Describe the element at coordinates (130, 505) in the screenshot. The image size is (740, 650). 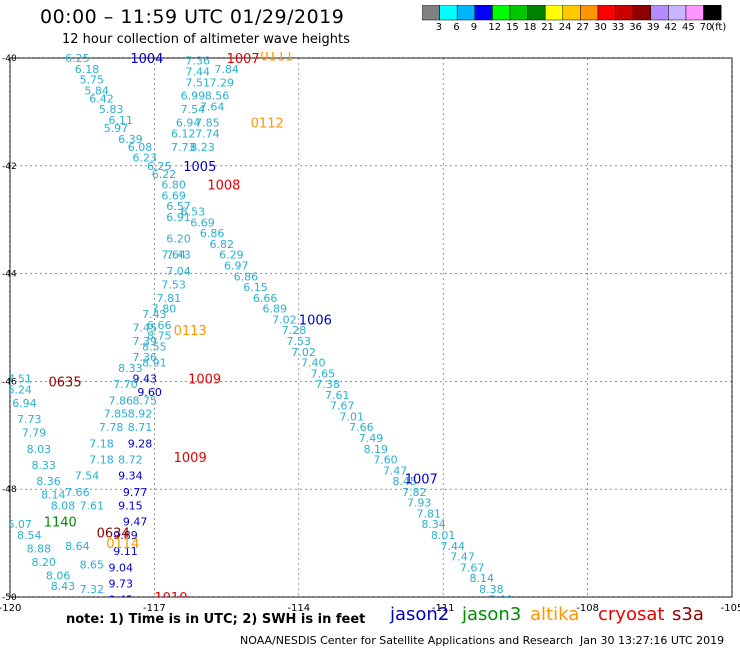
I see `swh-value-label: 9.15` at that location.